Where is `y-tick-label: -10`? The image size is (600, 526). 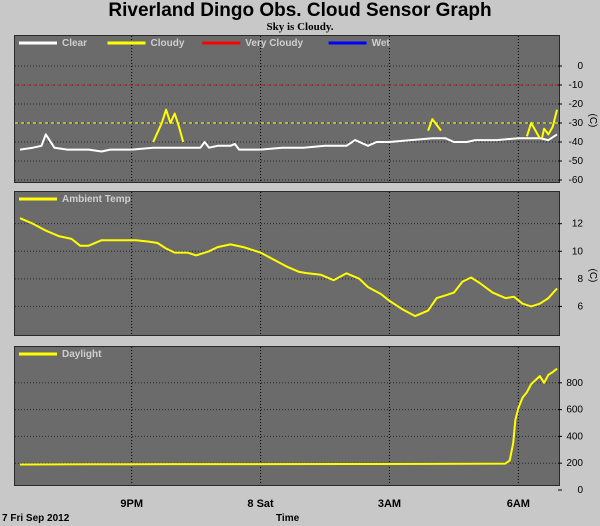 y-tick-label: -10 is located at coordinates (576, 85).